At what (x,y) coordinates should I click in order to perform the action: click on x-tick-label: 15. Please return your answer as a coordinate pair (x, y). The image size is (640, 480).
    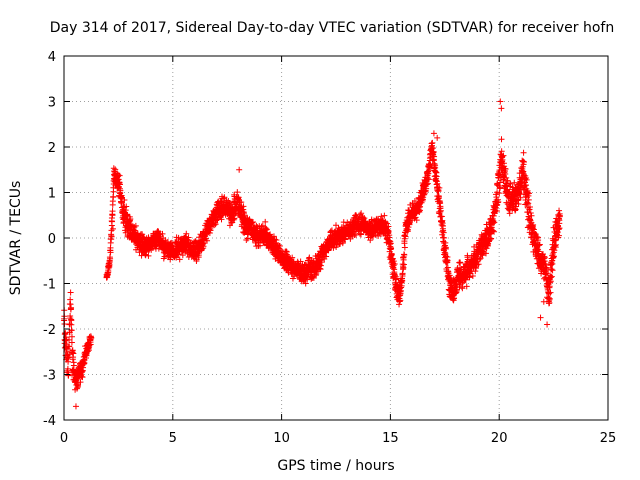
    Looking at the image, I should click on (390, 438).